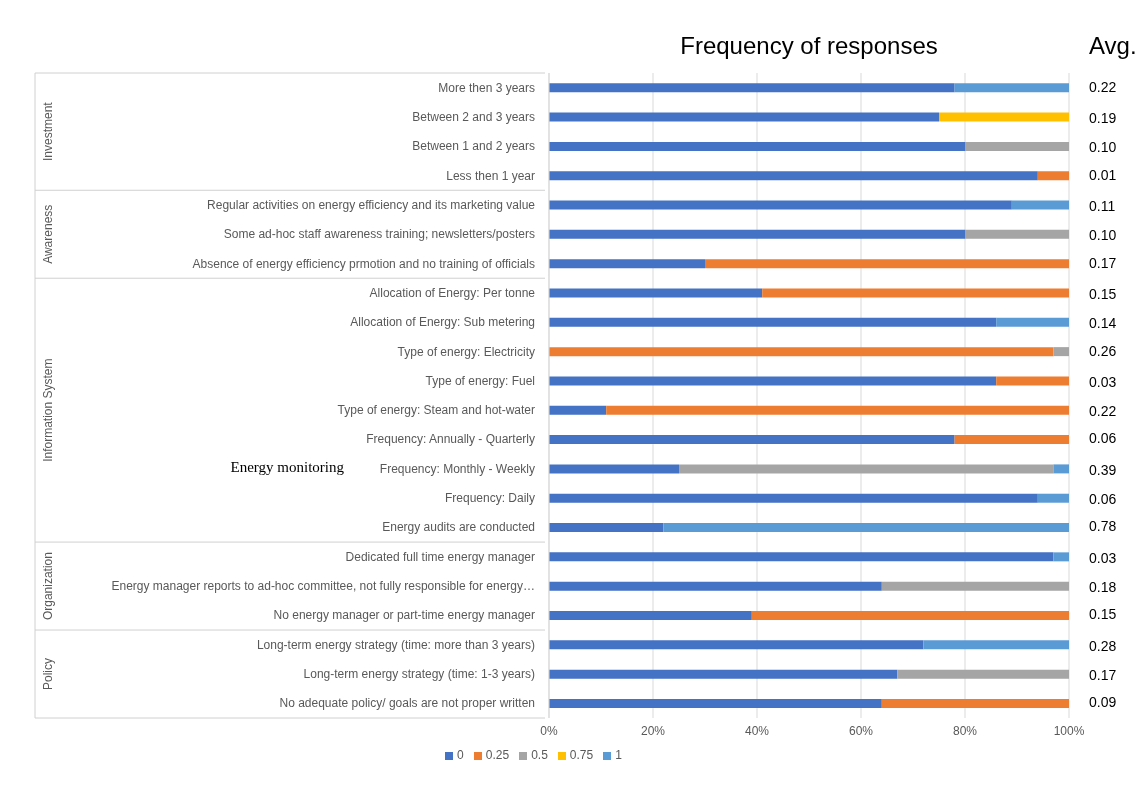 The height and width of the screenshot is (796, 1140). What do you see at coordinates (1102, 205) in the screenshot?
I see `text: 0.11` at bounding box center [1102, 205].